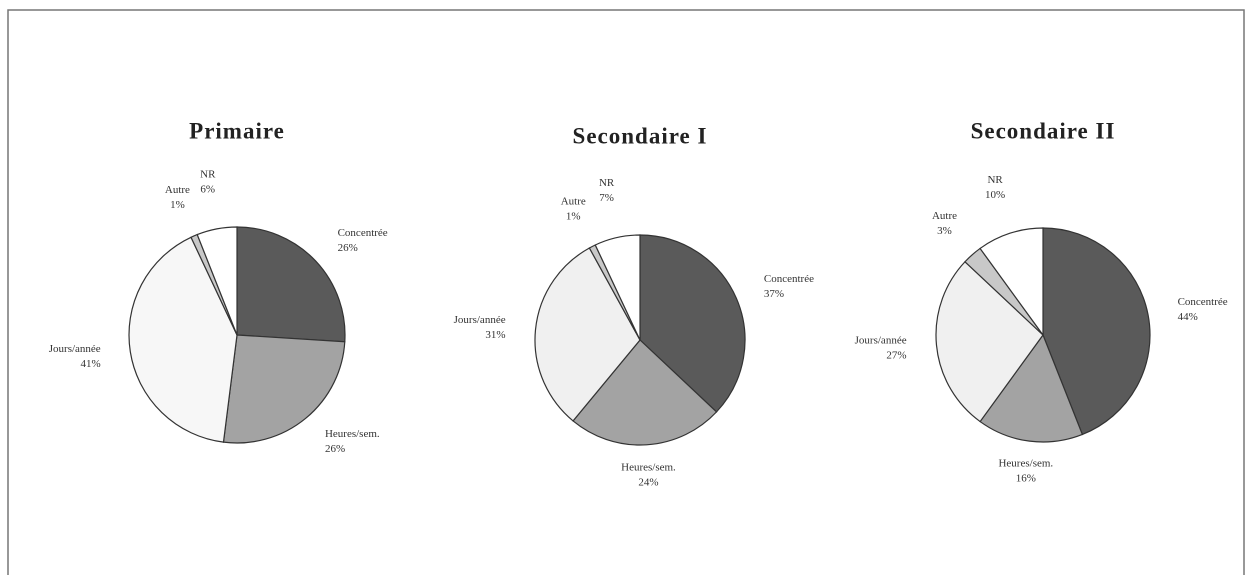  I want to click on slice-value: 27%, so click(896, 355).